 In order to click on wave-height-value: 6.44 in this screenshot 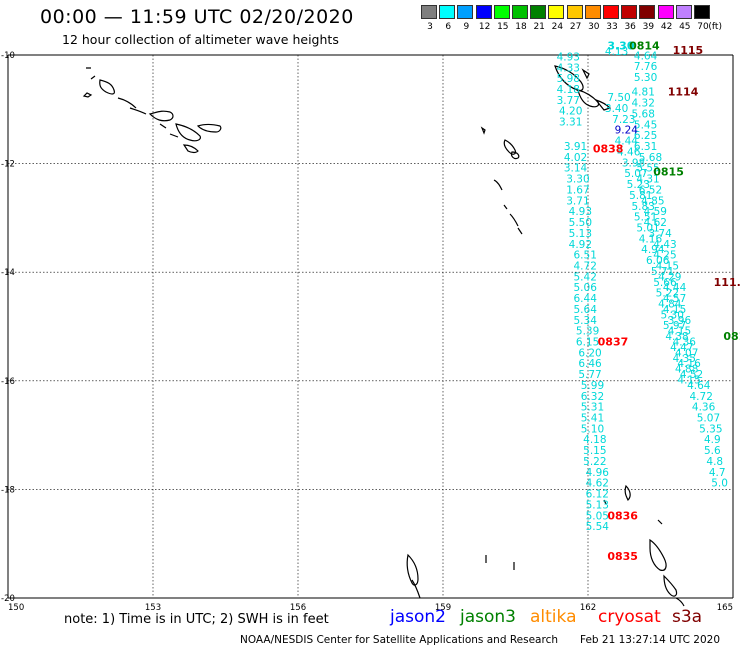, I will do `click(586, 299)`.